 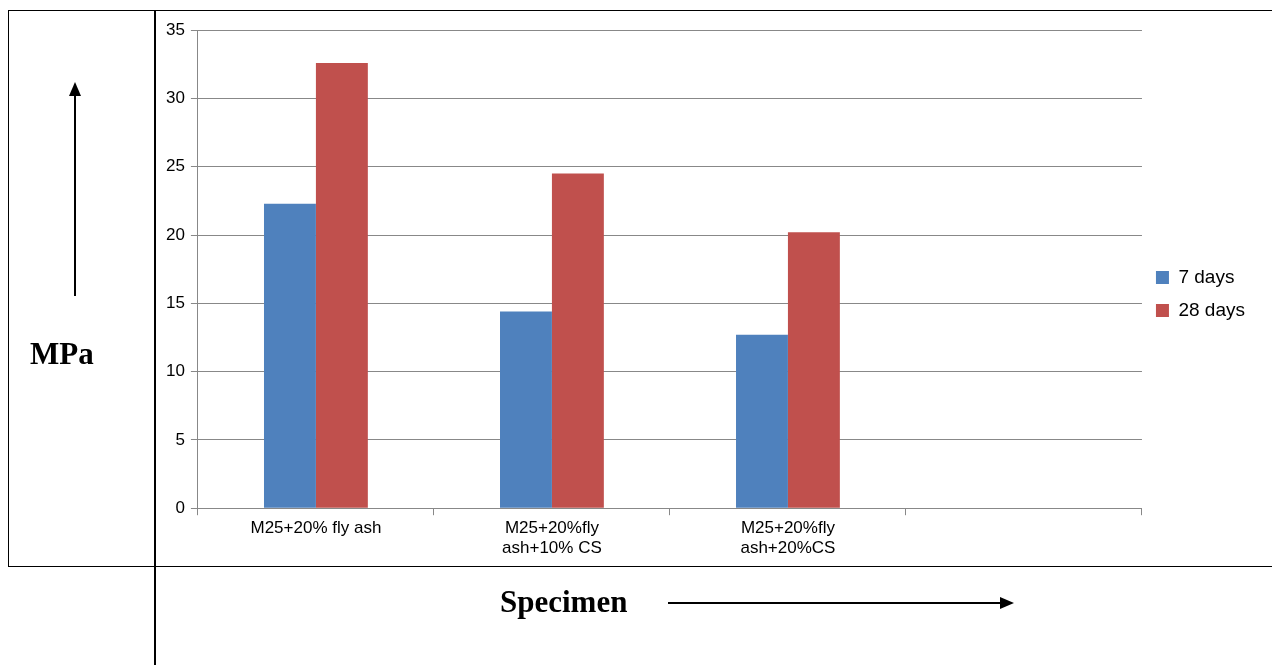 What do you see at coordinates (175, 29) in the screenshot?
I see `y-tick-label: 35` at bounding box center [175, 29].